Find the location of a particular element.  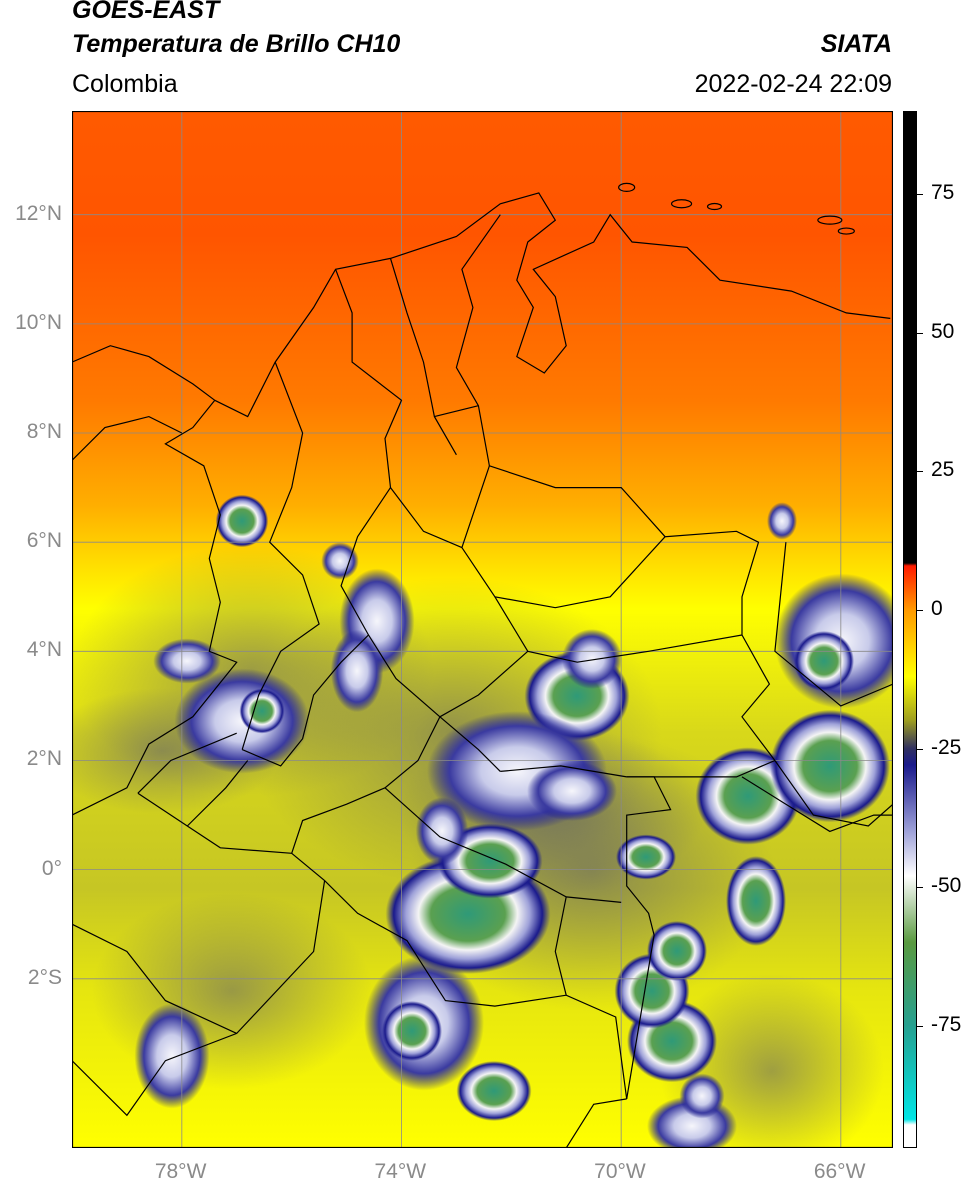

region-label: Colombia is located at coordinates (125, 84).